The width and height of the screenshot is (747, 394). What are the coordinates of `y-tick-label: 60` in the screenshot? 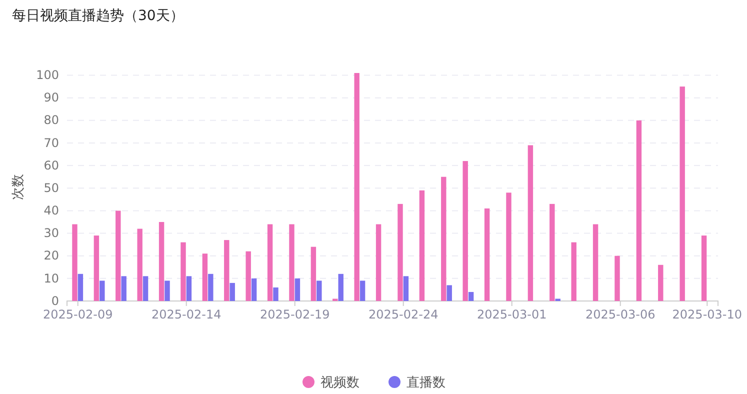 It's located at (51, 165).